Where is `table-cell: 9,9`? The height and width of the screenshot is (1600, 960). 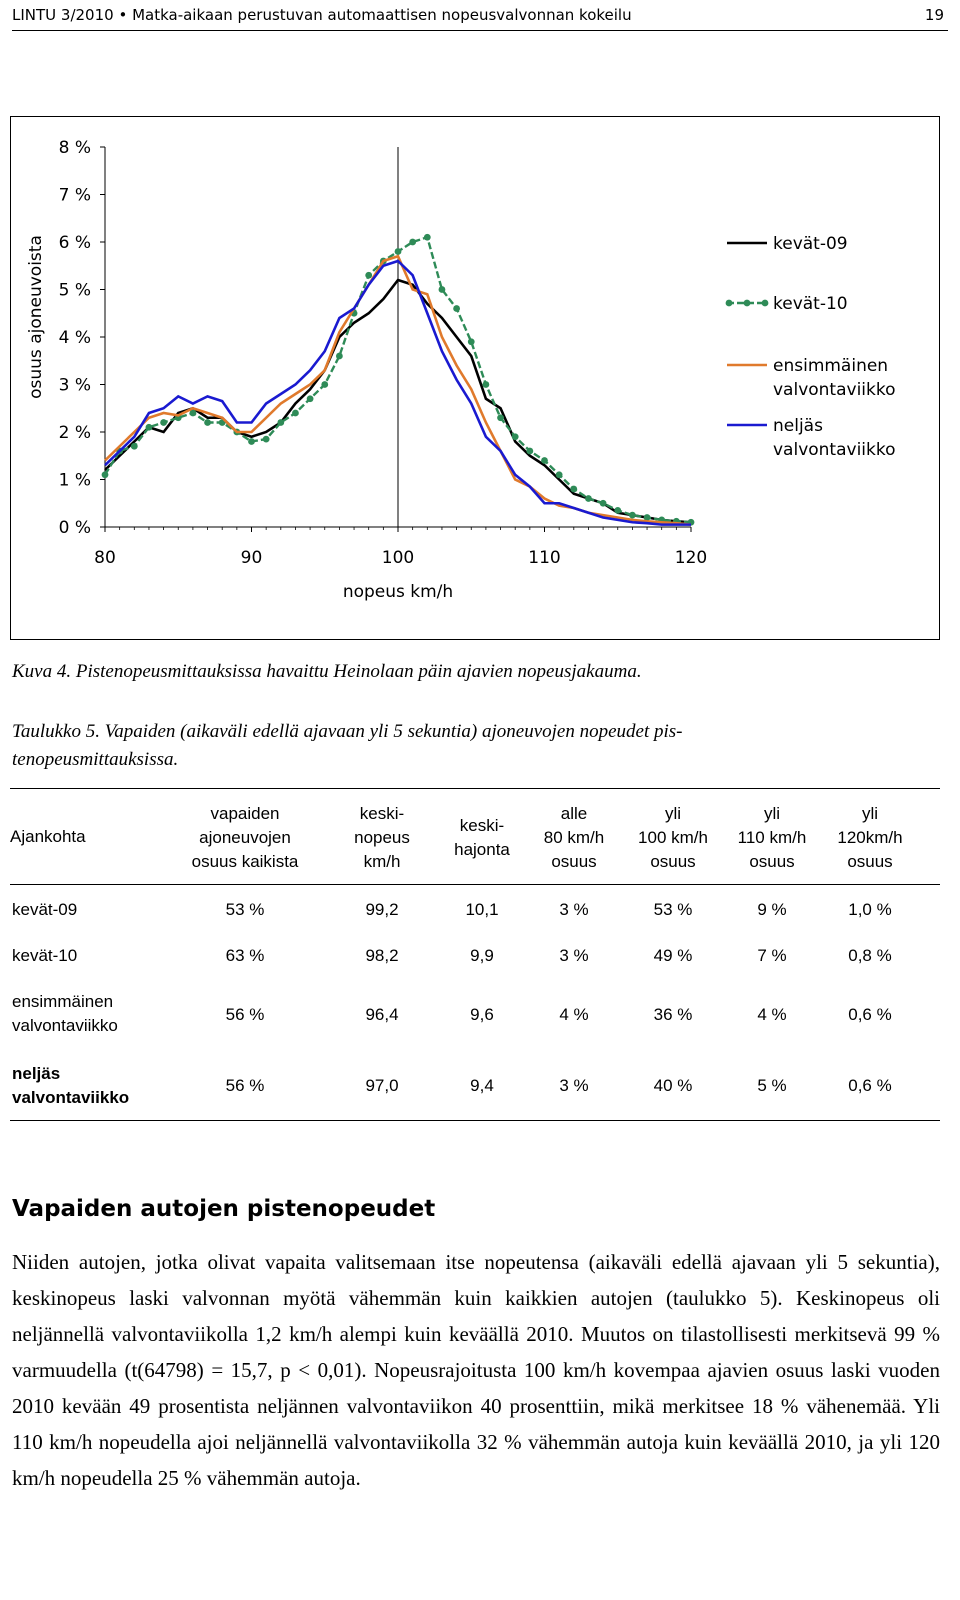 table-cell: 9,9 is located at coordinates (482, 955).